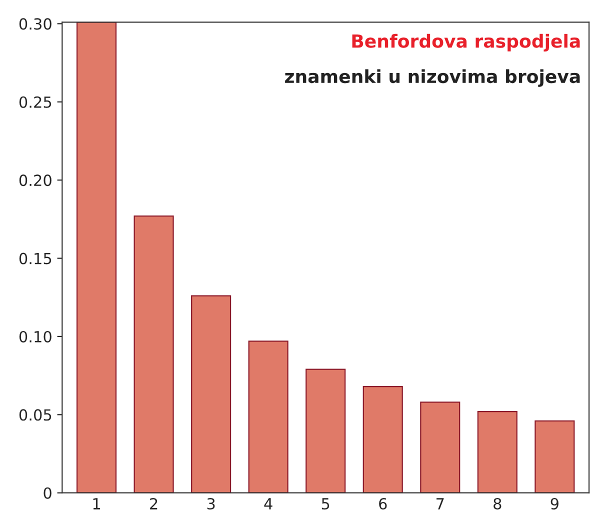 This screenshot has height=515, width=592. Describe the element at coordinates (211, 504) in the screenshot. I see `x-tick-label: 3` at that location.